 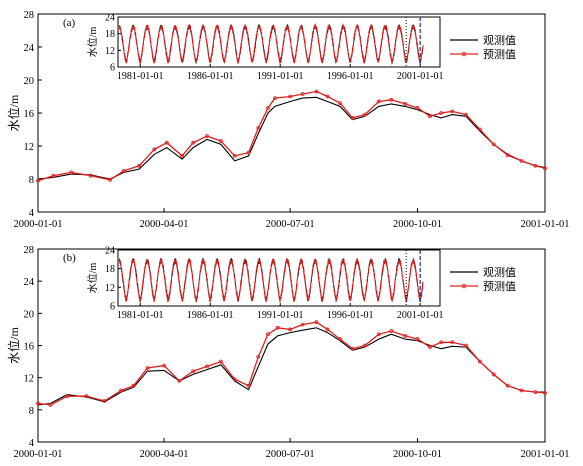 I want to click on inset-x-tick-label: 1981-01-01, so click(x=140, y=315).